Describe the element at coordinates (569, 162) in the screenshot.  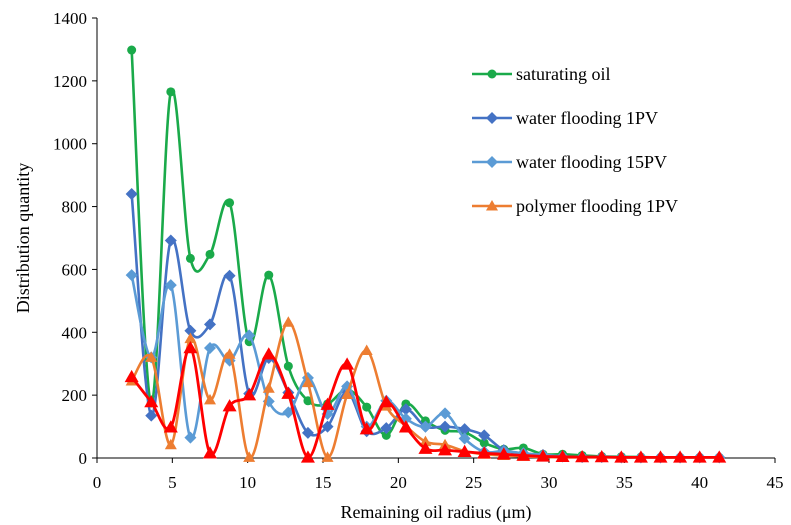
I see `legend-item: water flooding 15PV` at that location.